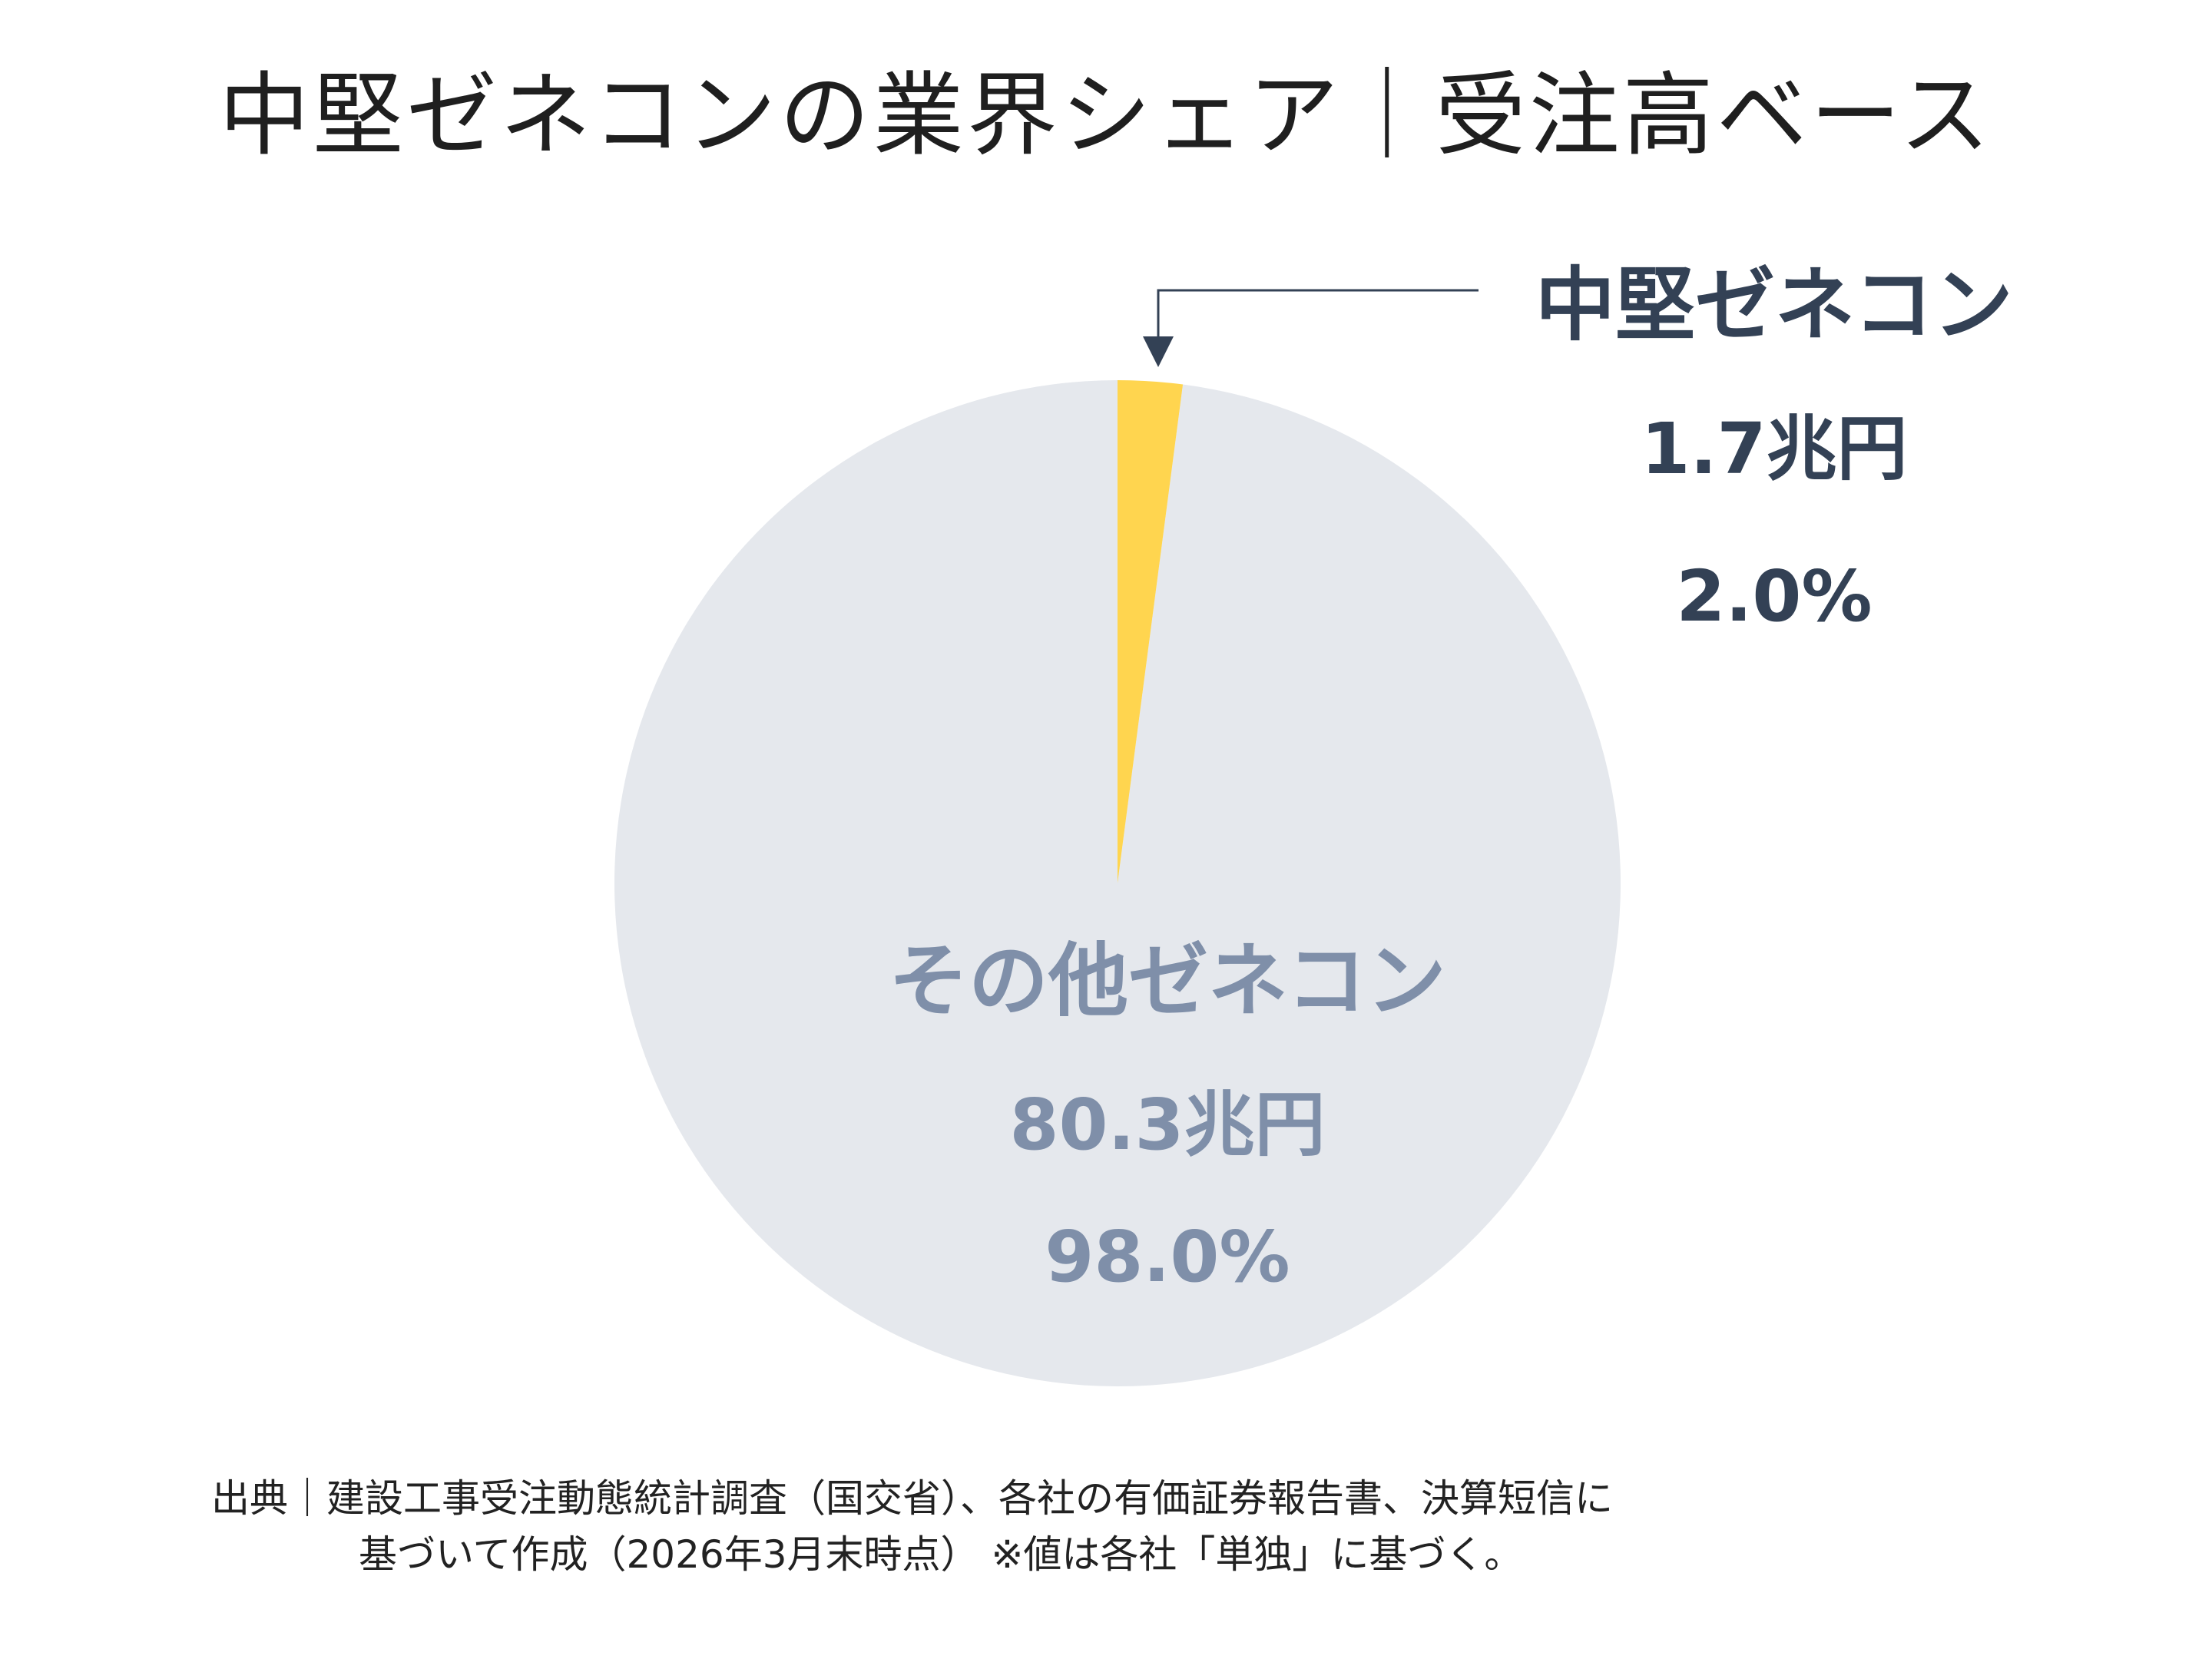 Image resolution: width=2212 pixels, height=1659 pixels. Describe the element at coordinates (1106, 115) in the screenshot. I see `chart-title: 中堅ゼネコンの業界シェア｜受注高ベース` at that location.